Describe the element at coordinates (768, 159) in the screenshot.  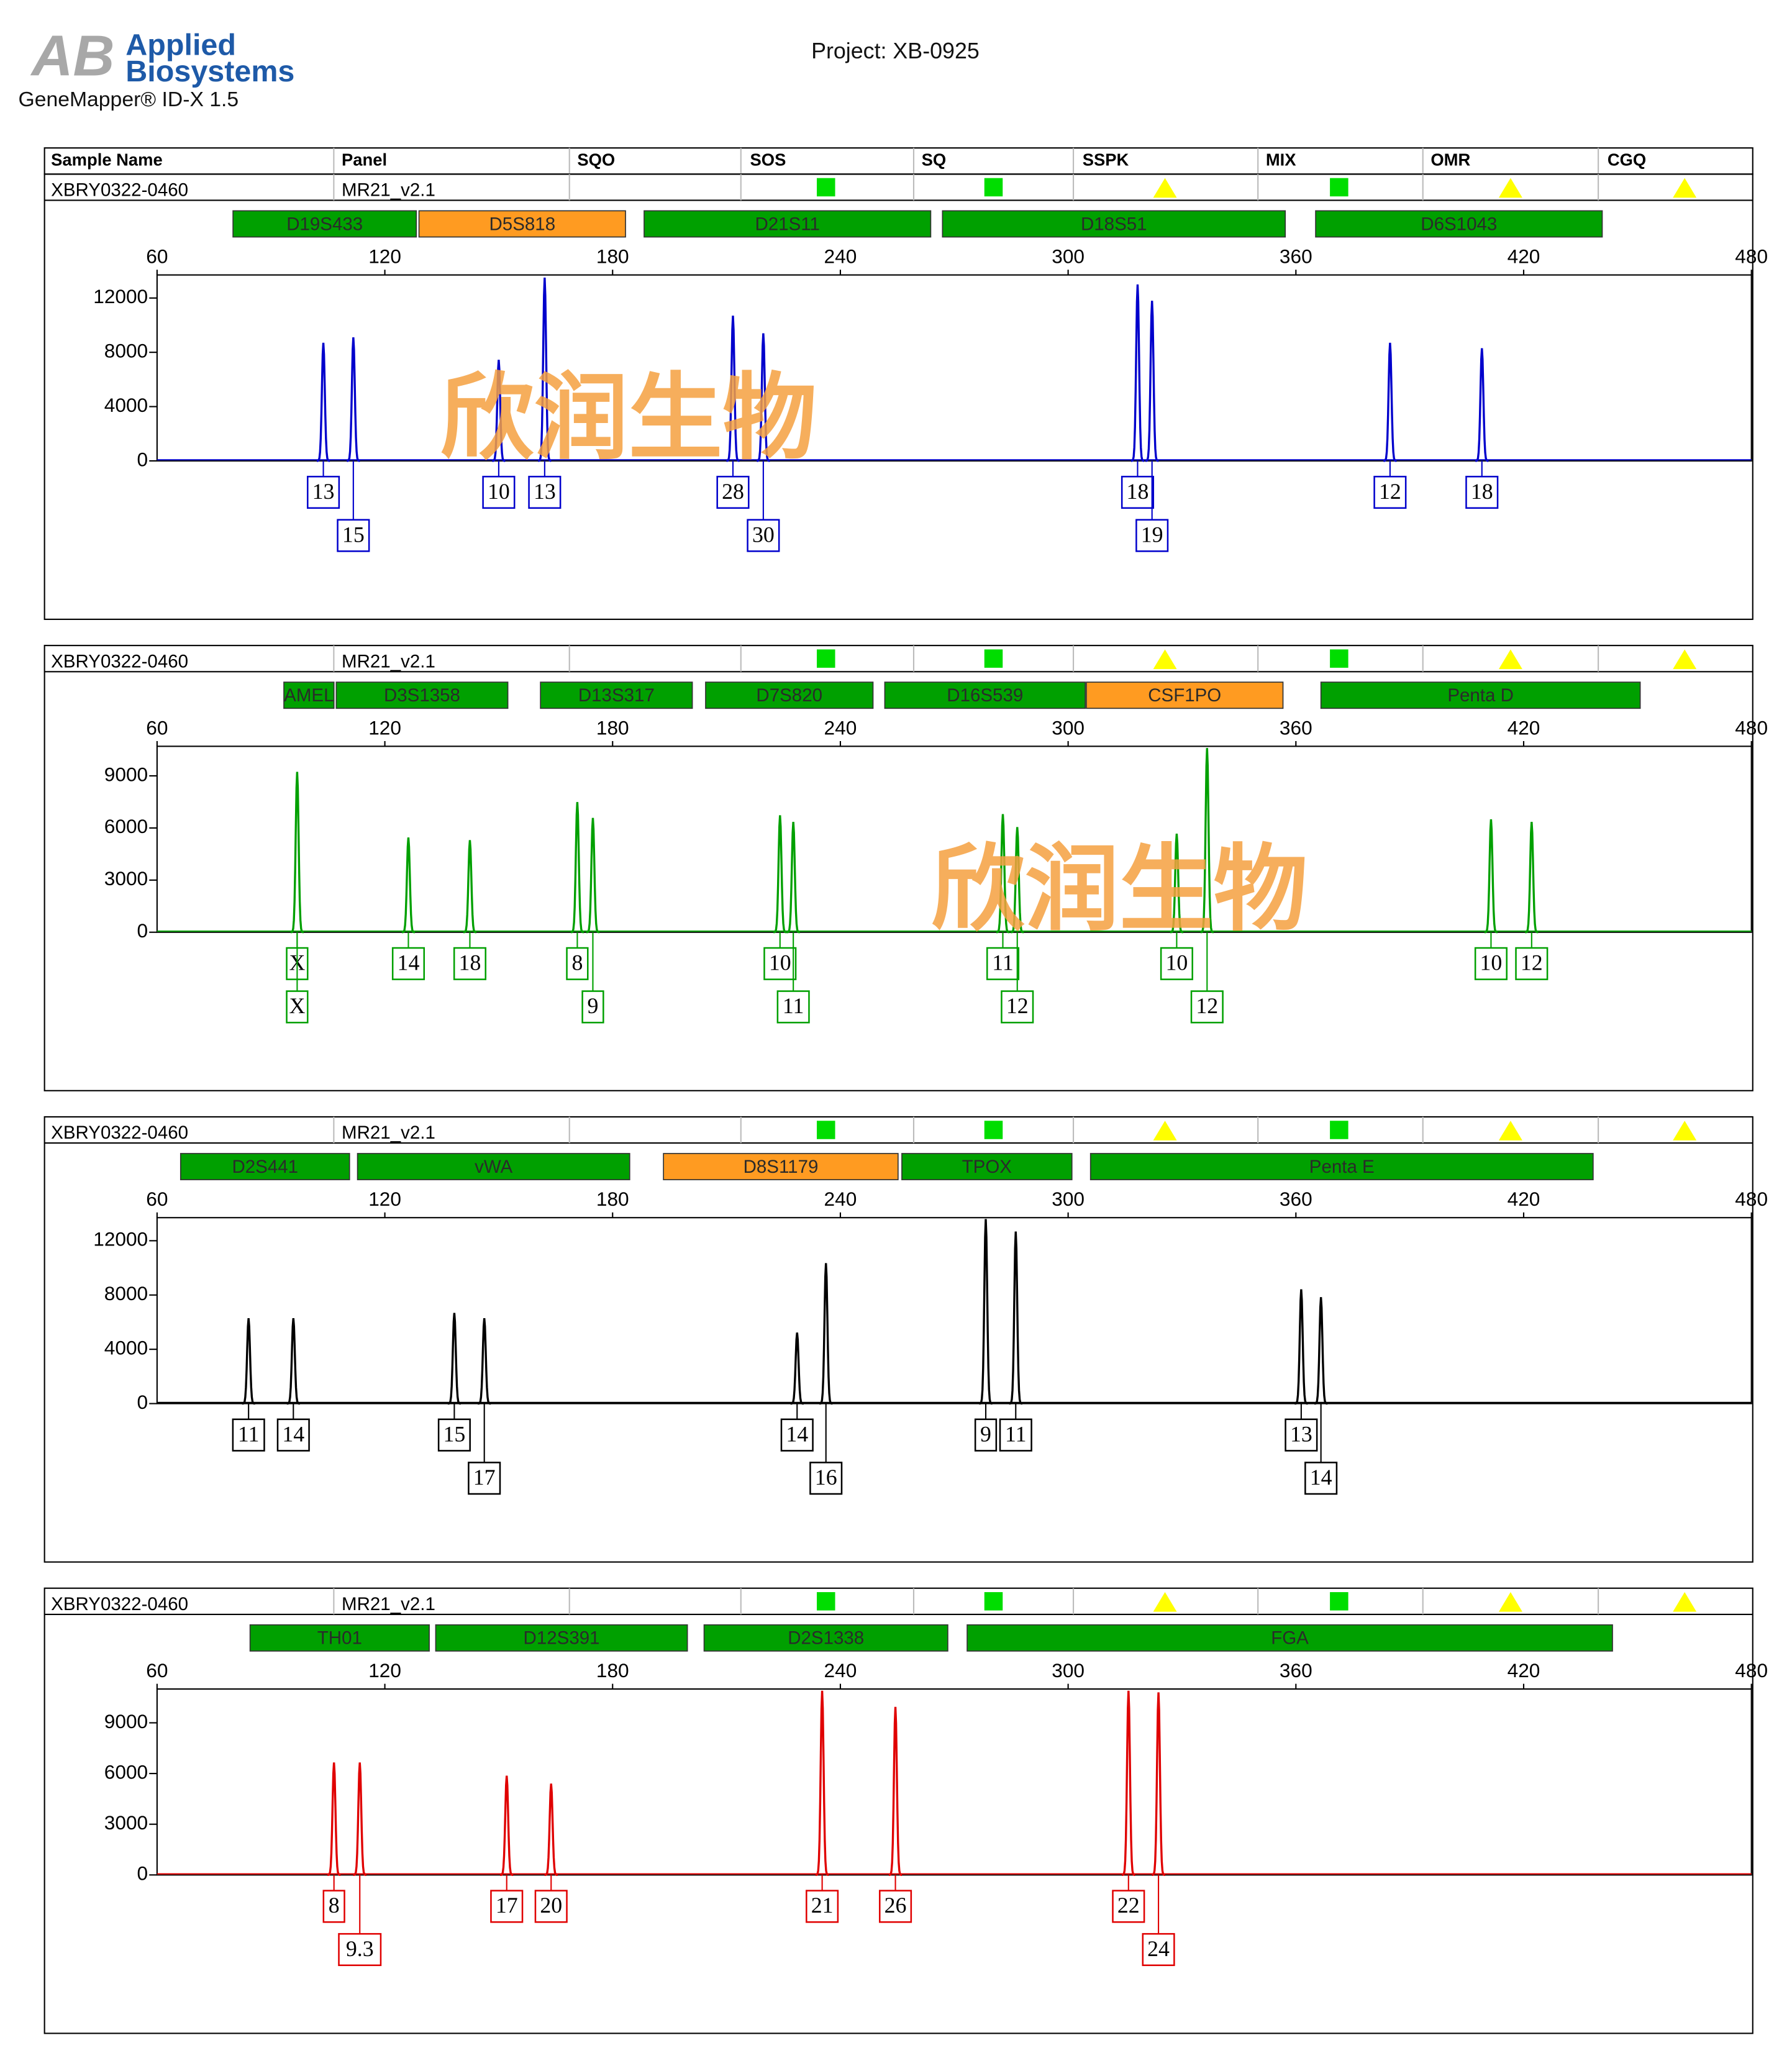
I see `column-header: SOS` at that location.